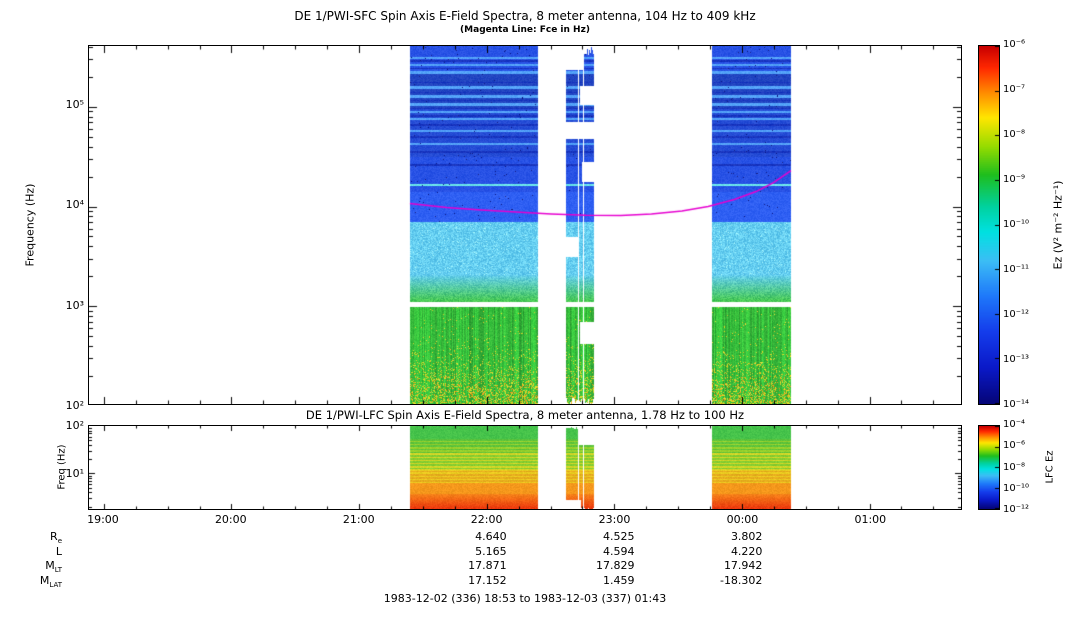 The image size is (1083, 620). Describe the element at coordinates (74, 205) in the screenshot. I see `sfc-y-tick-label: 10⁴` at that location.